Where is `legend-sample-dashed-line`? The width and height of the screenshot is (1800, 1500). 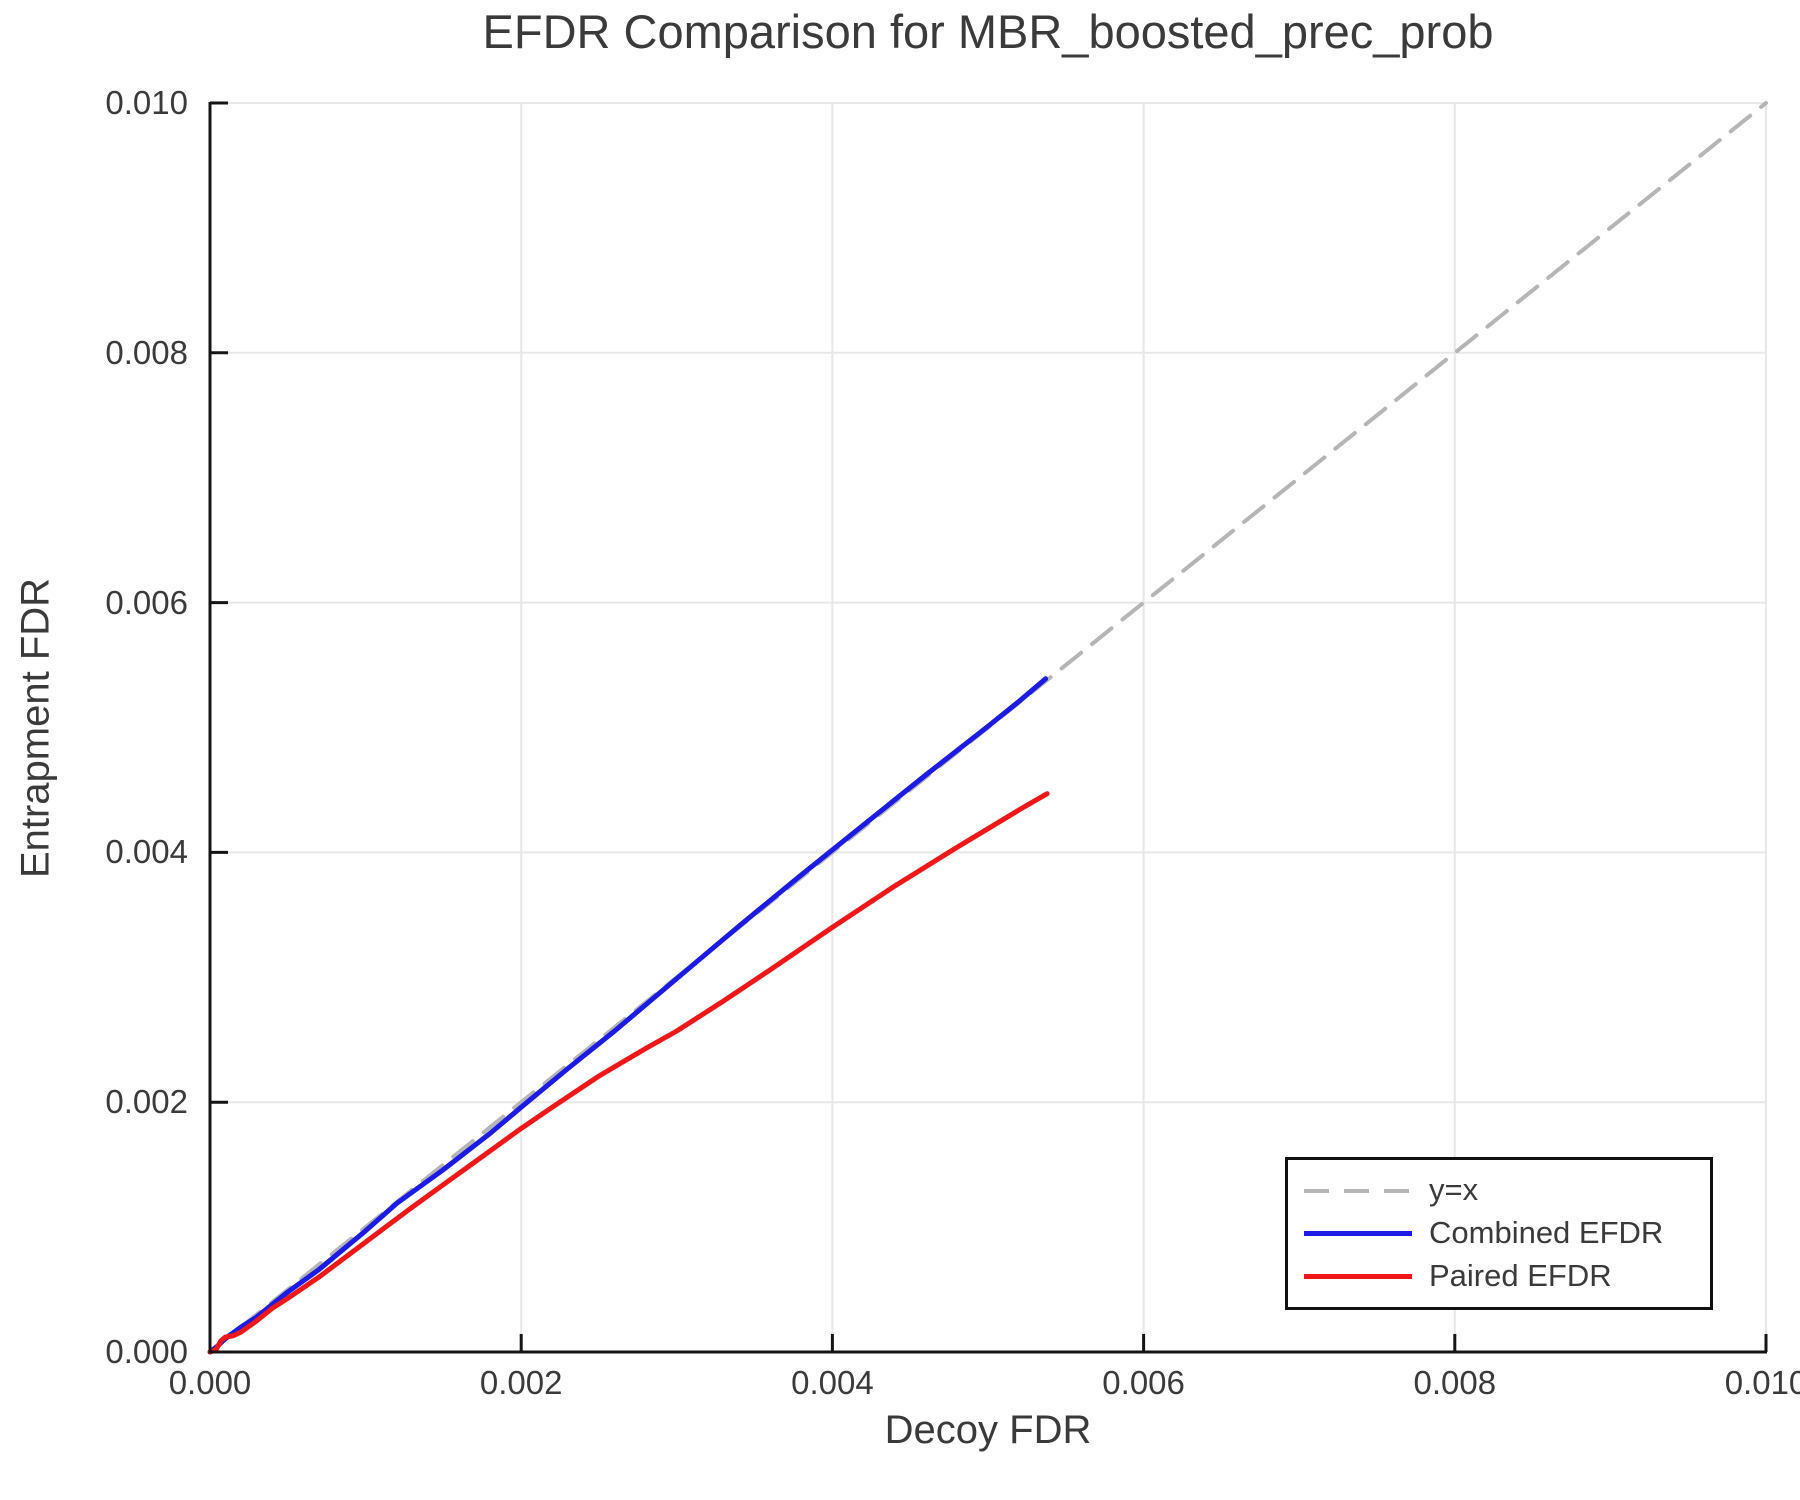
legend-sample-dashed-line is located at coordinates (1358, 1190).